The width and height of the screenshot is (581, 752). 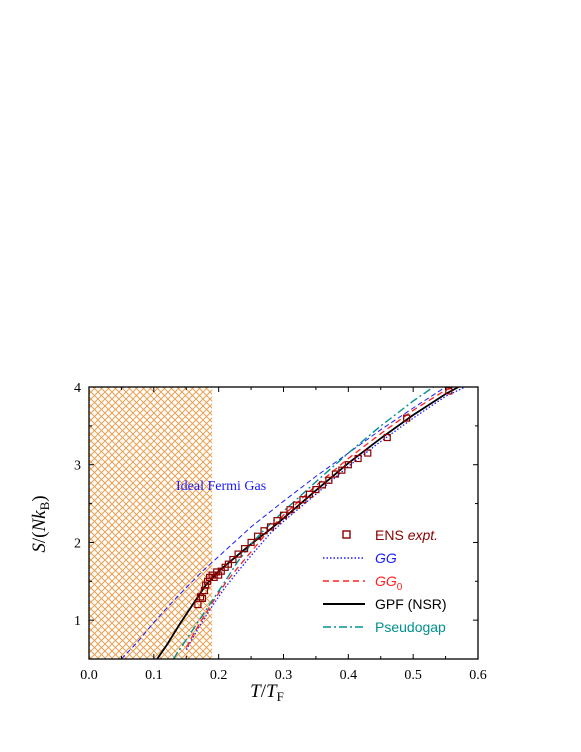 I want to click on legend-label: ENS expt., so click(x=406, y=535).